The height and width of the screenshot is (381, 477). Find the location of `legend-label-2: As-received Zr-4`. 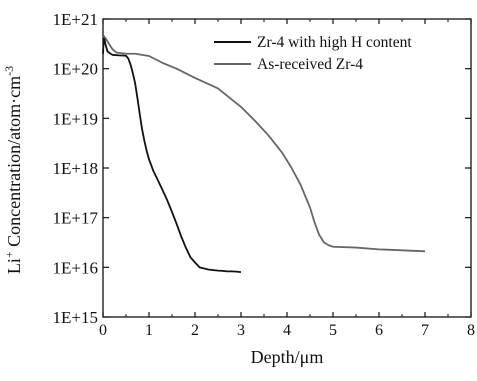

legend-label-2: As-received Zr-4 is located at coordinates (310, 64).